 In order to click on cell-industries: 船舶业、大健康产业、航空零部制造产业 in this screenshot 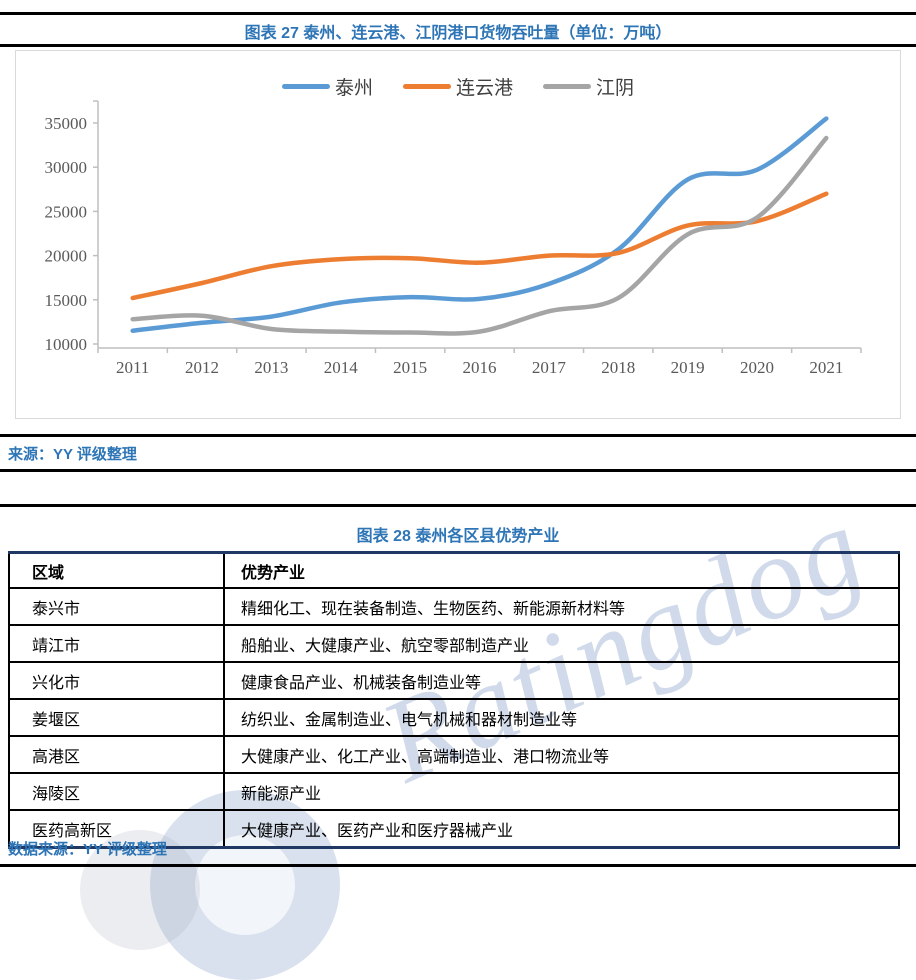, I will do `click(561, 643)`.